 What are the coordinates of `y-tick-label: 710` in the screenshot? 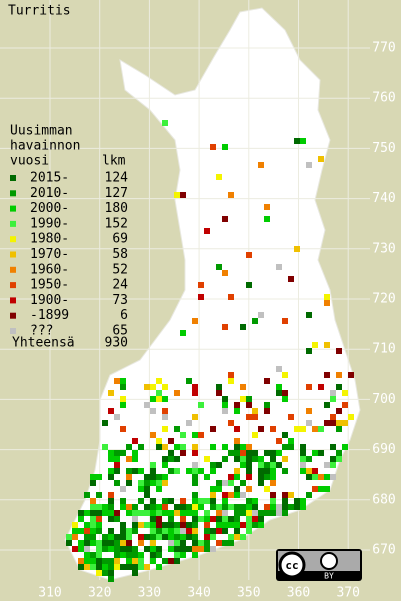 It's located at (383, 349).